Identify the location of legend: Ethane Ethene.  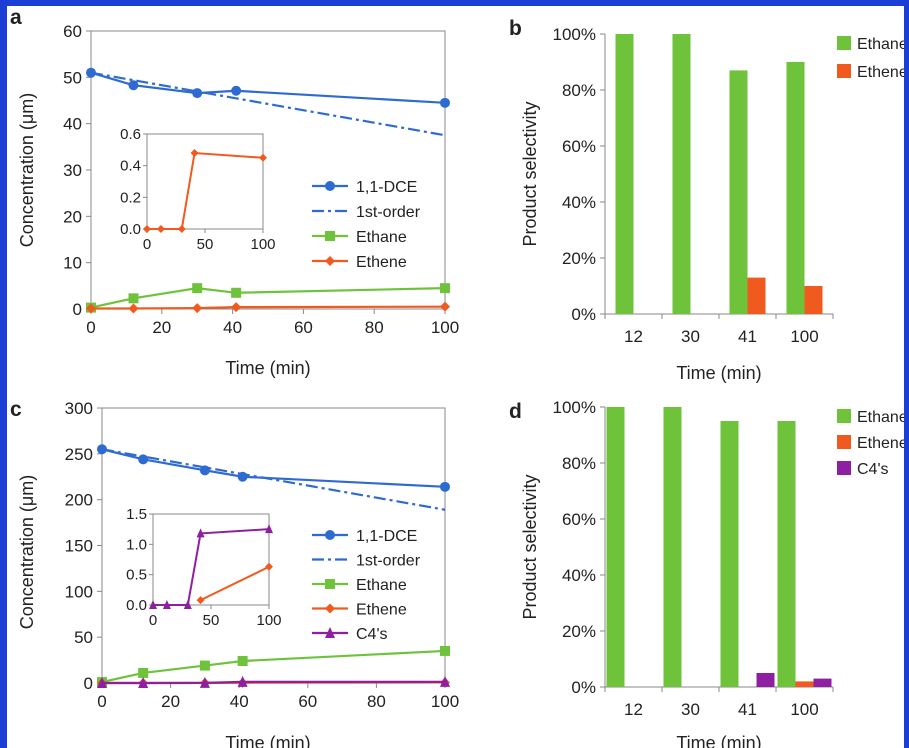
(870, 58).